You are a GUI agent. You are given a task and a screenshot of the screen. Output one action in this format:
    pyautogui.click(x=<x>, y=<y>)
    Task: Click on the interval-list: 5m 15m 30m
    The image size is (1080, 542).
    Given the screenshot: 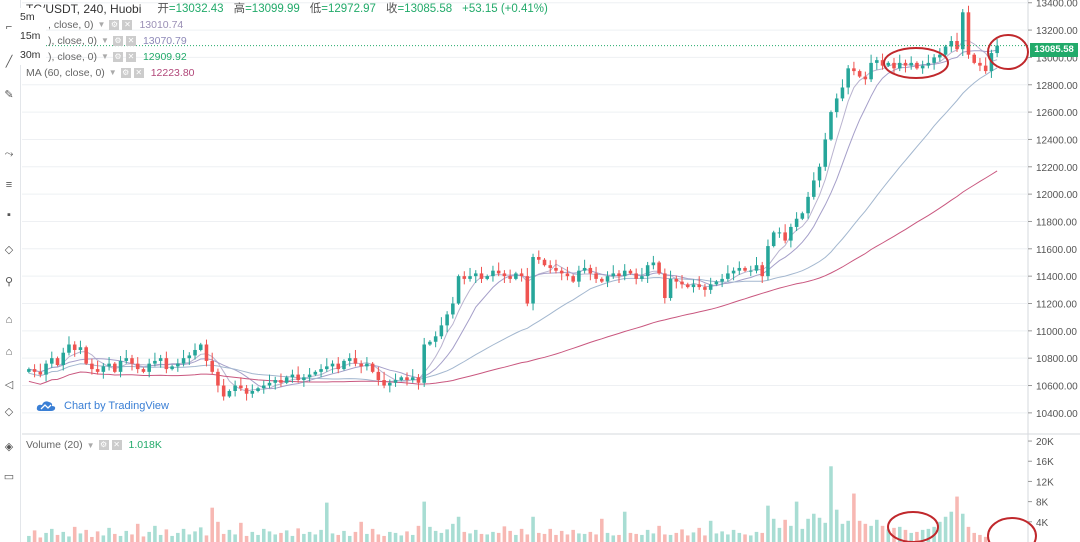 What is the action you would take?
    pyautogui.click(x=32, y=36)
    